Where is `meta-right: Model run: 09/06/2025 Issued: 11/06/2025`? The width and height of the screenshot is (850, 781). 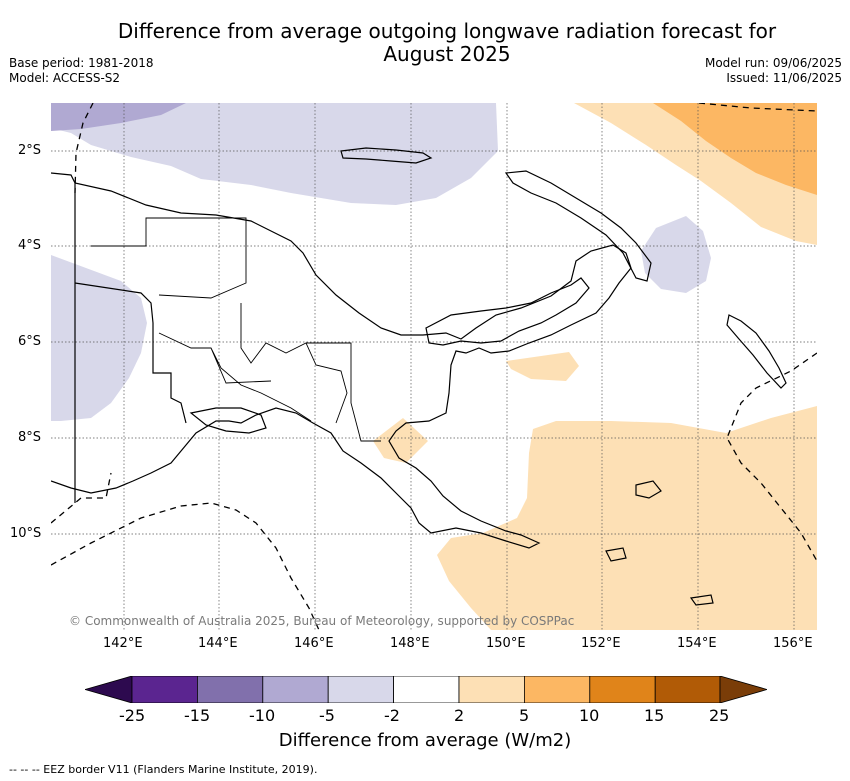 meta-right: Model run: 09/06/2025 Issued: 11/06/2025 is located at coordinates (773, 71).